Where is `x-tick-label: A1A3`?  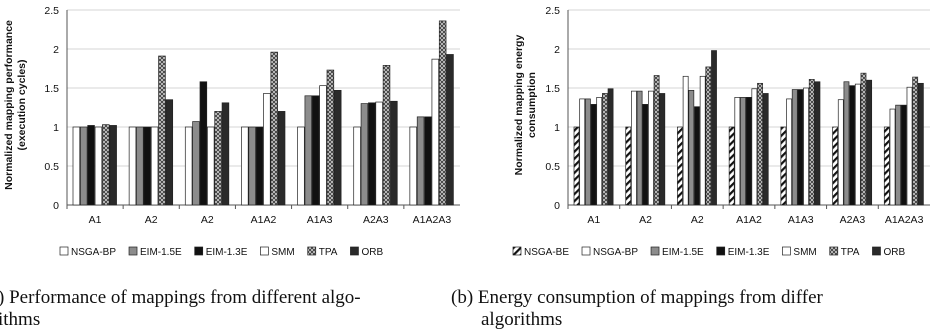 x-tick-label: A1A3 is located at coordinates (801, 220).